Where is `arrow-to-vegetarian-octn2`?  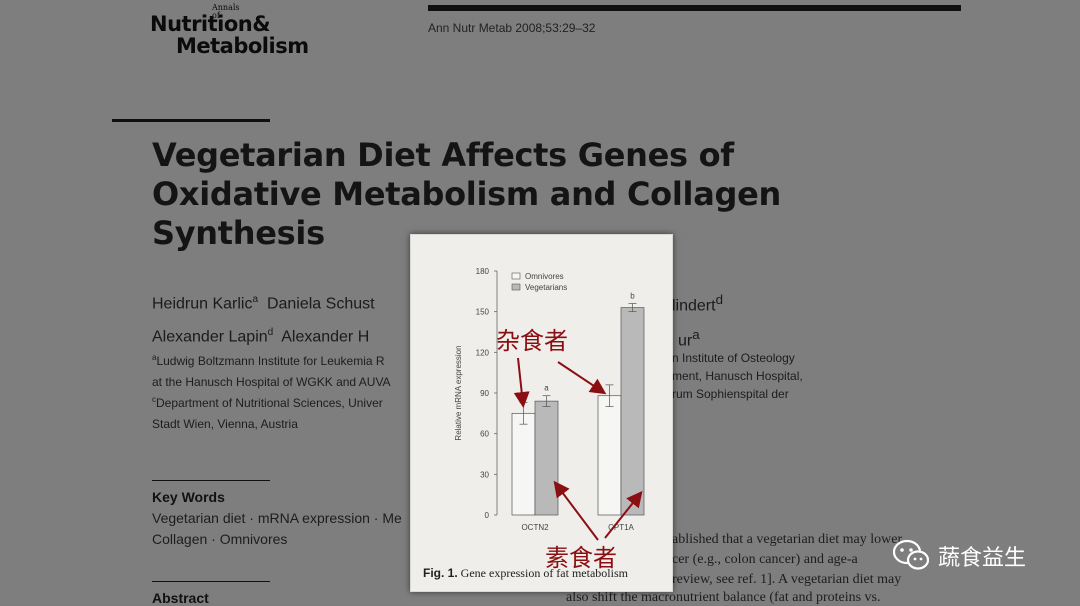 arrow-to-vegetarian-octn2 is located at coordinates (576, 510).